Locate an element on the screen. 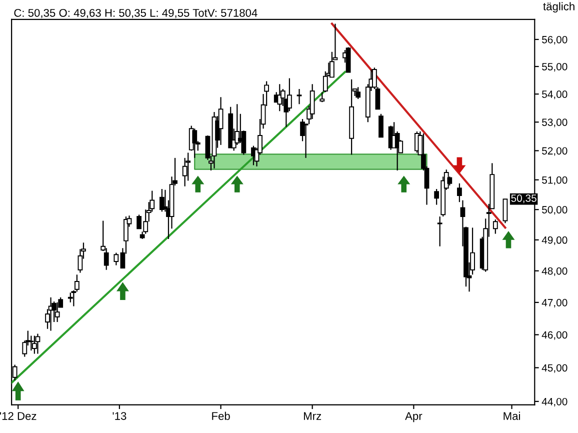  y-tick-label: 50,00 is located at coordinates (555, 210).